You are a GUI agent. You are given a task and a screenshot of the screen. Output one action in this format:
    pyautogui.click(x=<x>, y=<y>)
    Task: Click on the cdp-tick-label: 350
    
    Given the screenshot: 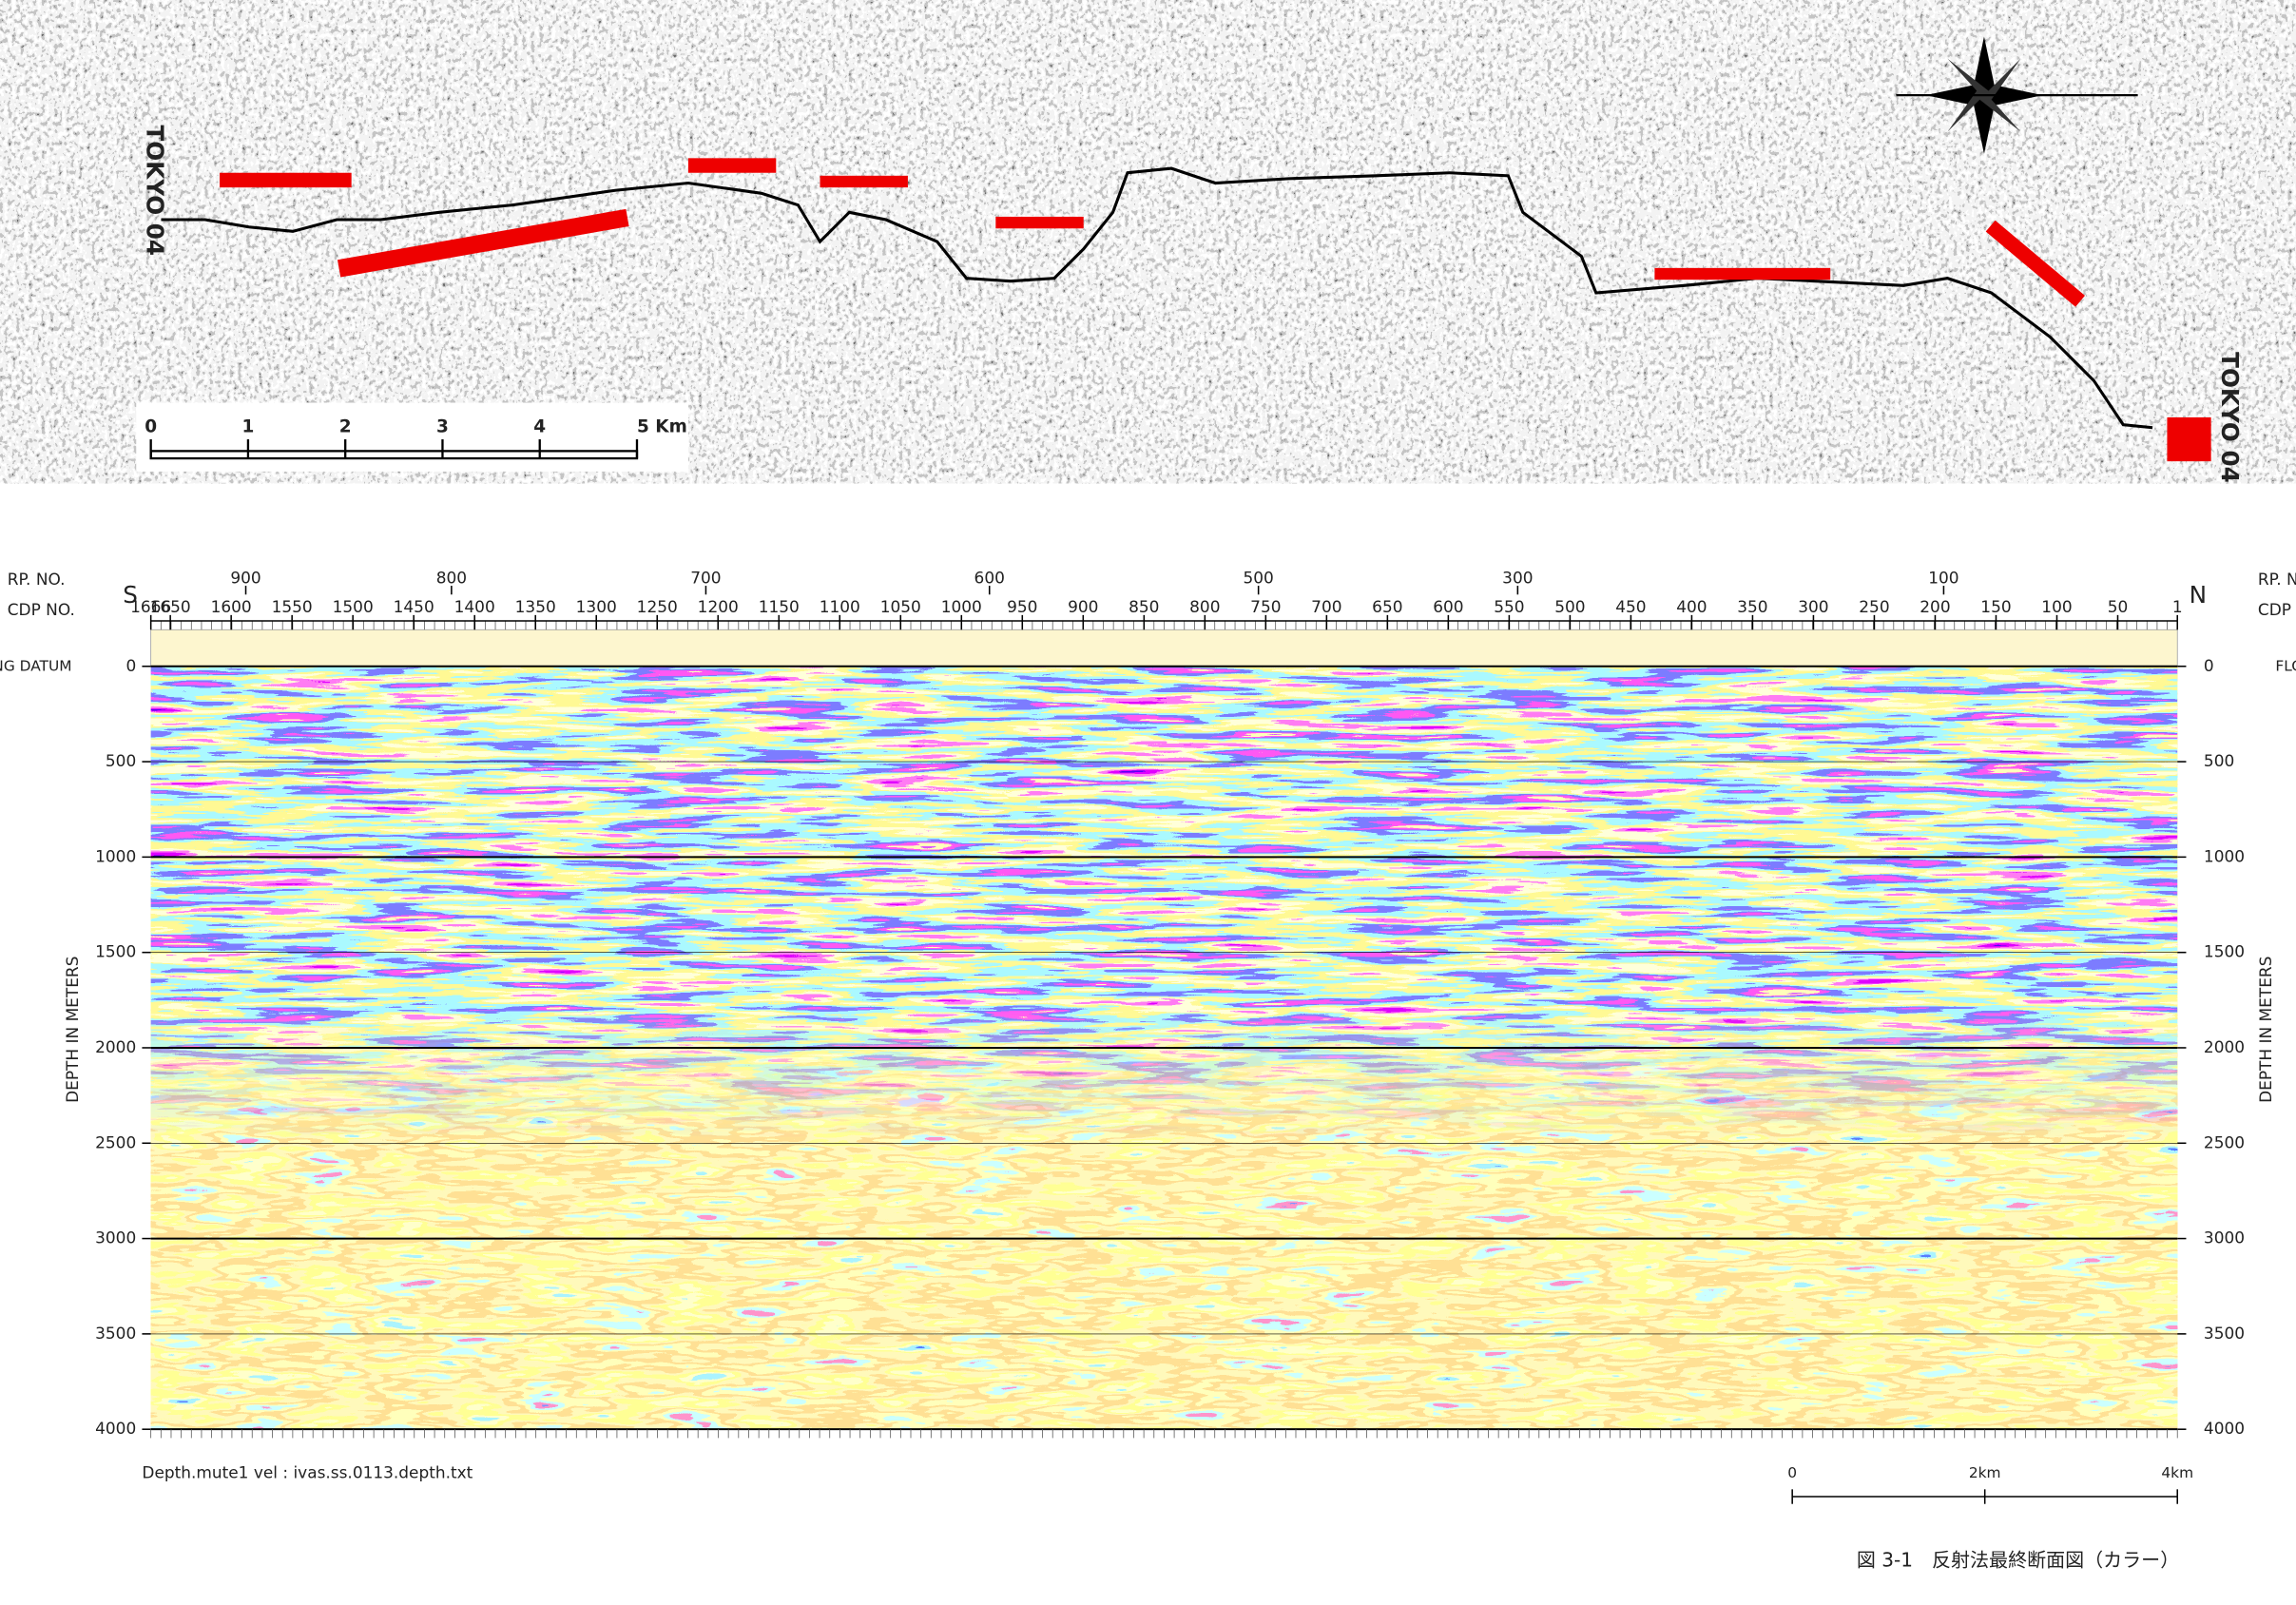 What is the action you would take?
    pyautogui.click(x=1752, y=606)
    